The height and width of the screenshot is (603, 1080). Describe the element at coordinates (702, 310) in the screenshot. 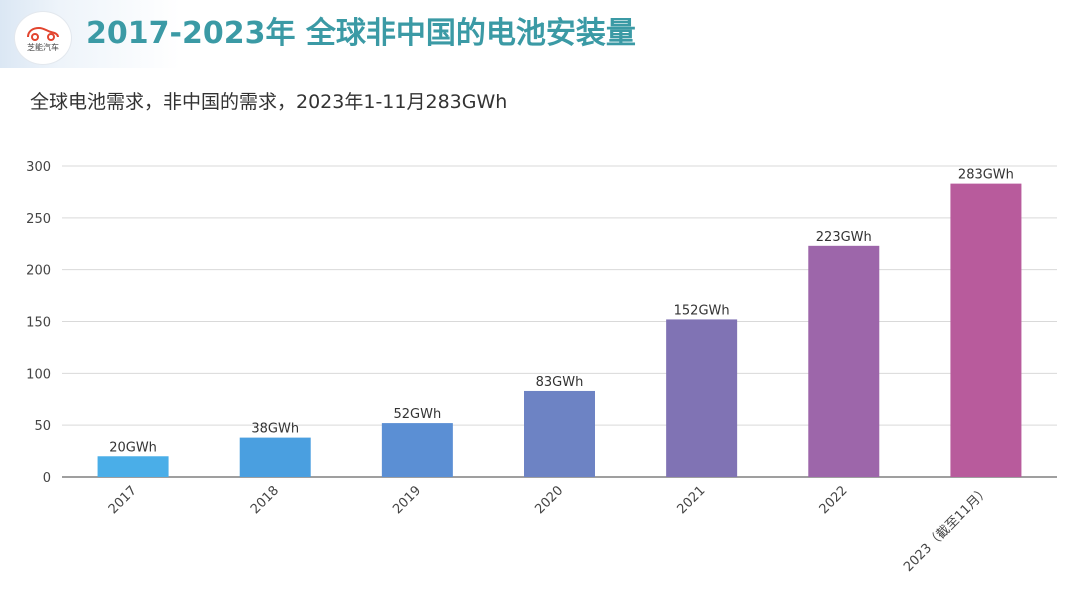

I see `data-label: 152GWh` at that location.